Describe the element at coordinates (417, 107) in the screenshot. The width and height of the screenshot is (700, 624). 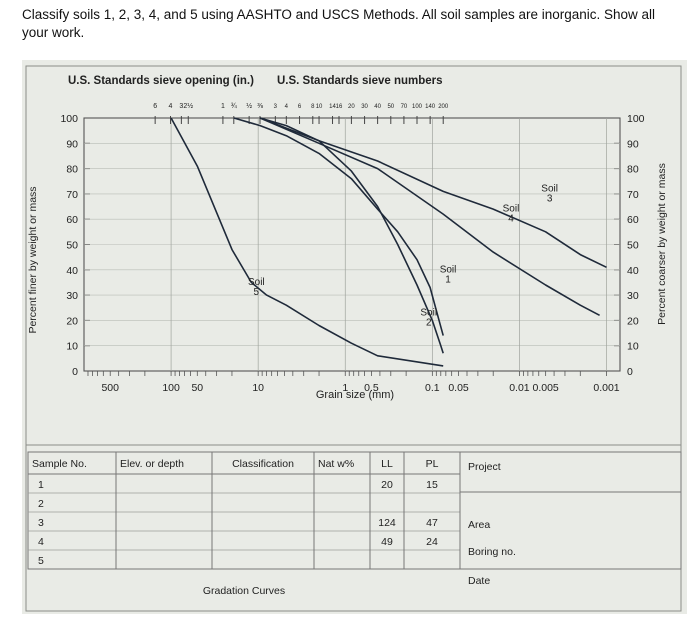
I see `sieve-number-label: 100` at that location.